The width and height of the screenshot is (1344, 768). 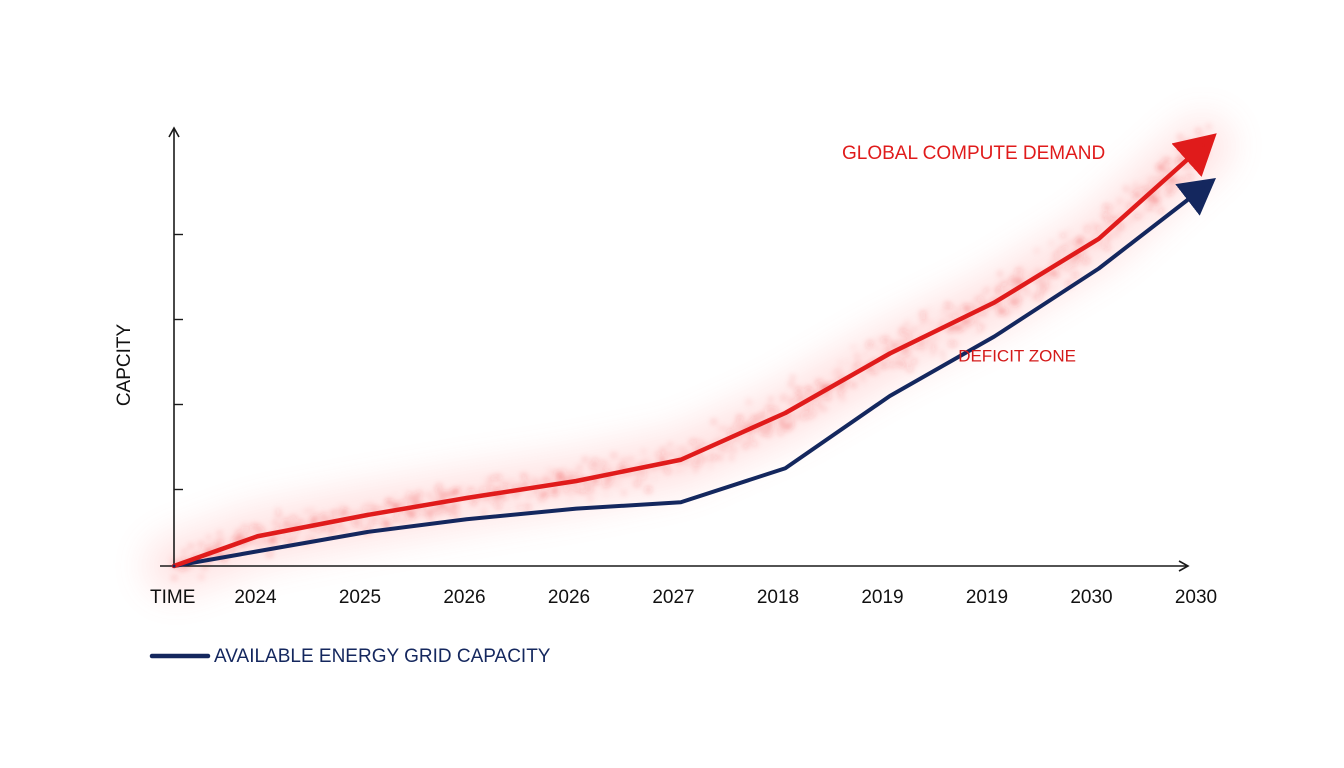 What do you see at coordinates (1203, 188) in the screenshot?
I see `grid-point` at bounding box center [1203, 188].